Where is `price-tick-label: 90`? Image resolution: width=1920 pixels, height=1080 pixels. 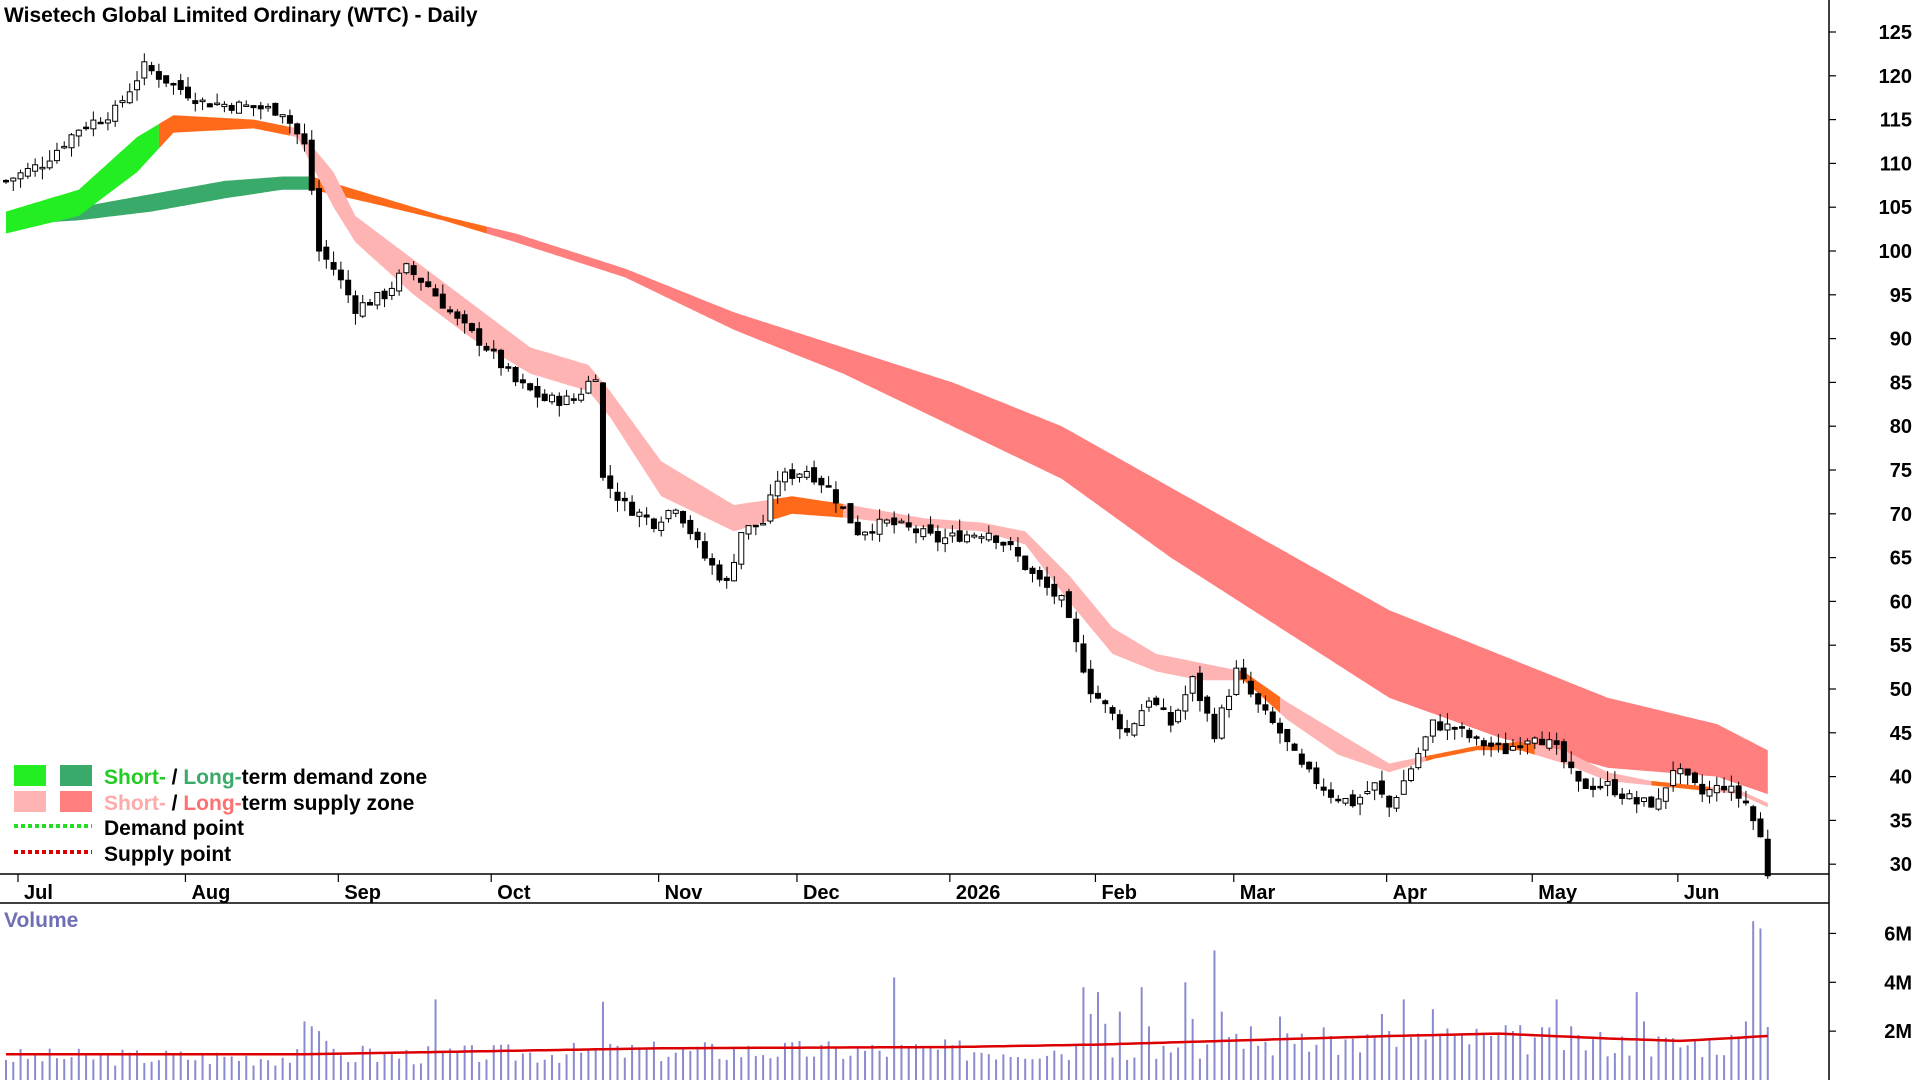
price-tick-label: 90 is located at coordinates (1901, 340).